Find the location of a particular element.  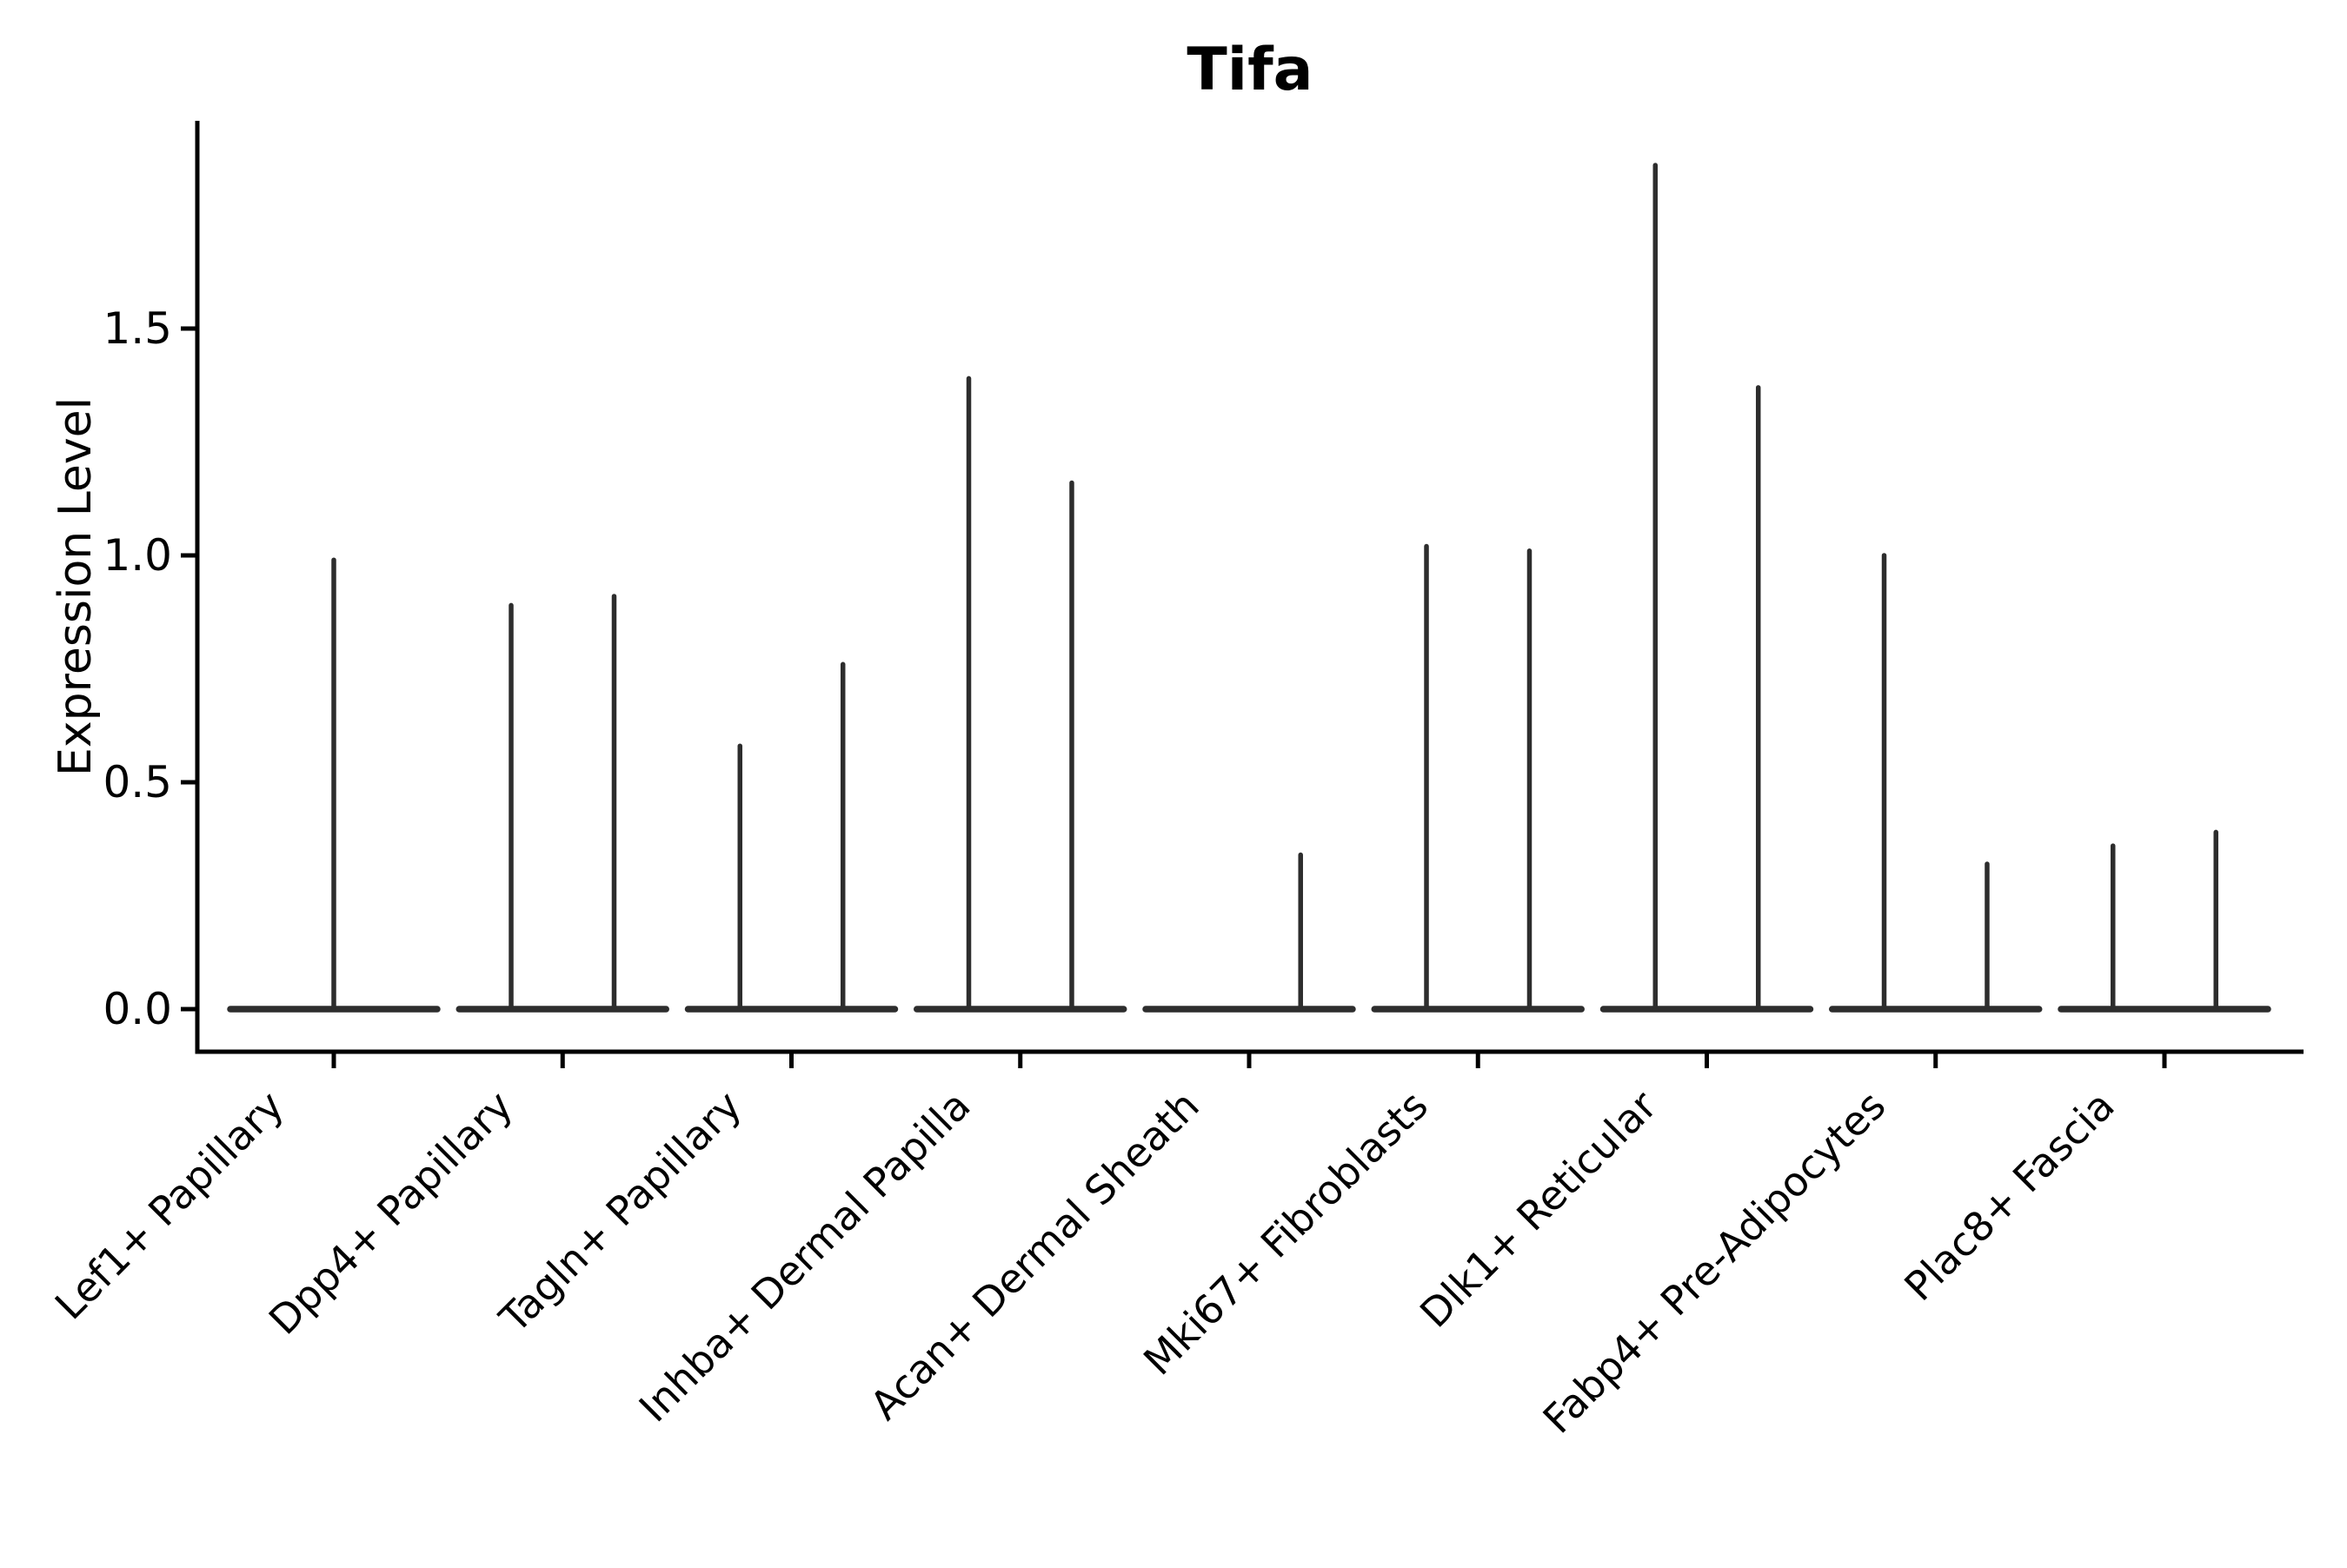

y-tick-label: 0.5 is located at coordinates (137, 782).